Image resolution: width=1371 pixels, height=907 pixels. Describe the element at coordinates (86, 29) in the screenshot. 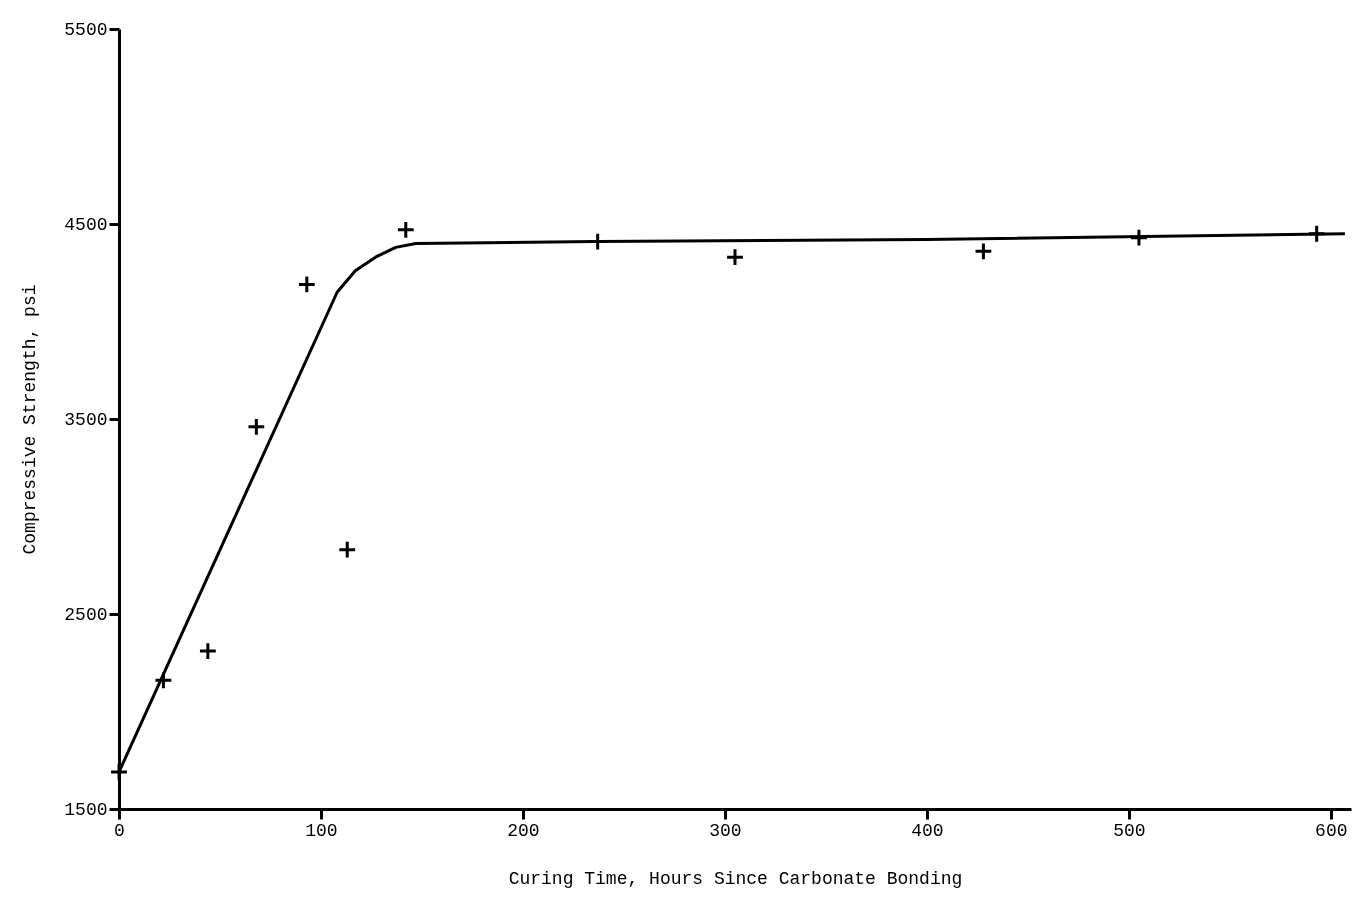

I see `y-tick-label: 5500` at that location.